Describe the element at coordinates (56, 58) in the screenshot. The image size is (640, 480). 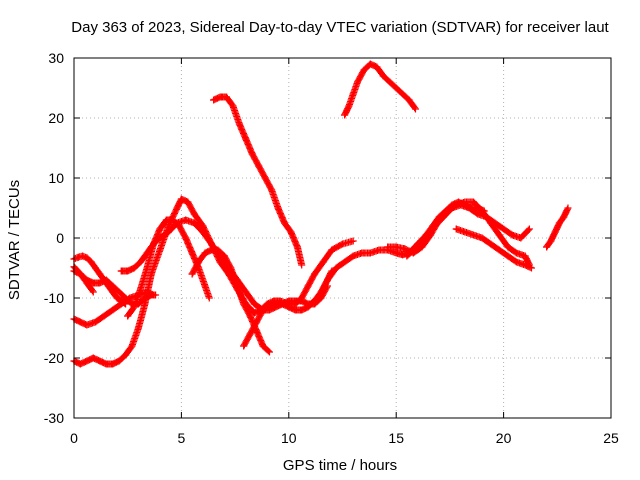
I see `y-tick-label: 30` at that location.